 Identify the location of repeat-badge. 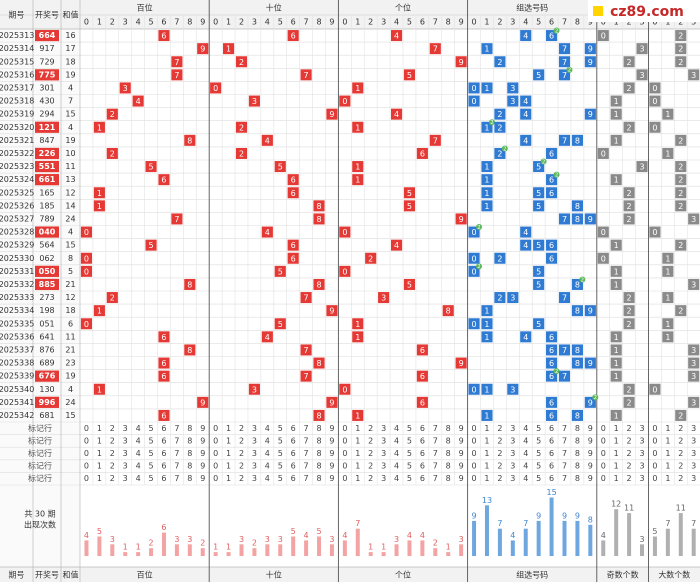
(595, 397).